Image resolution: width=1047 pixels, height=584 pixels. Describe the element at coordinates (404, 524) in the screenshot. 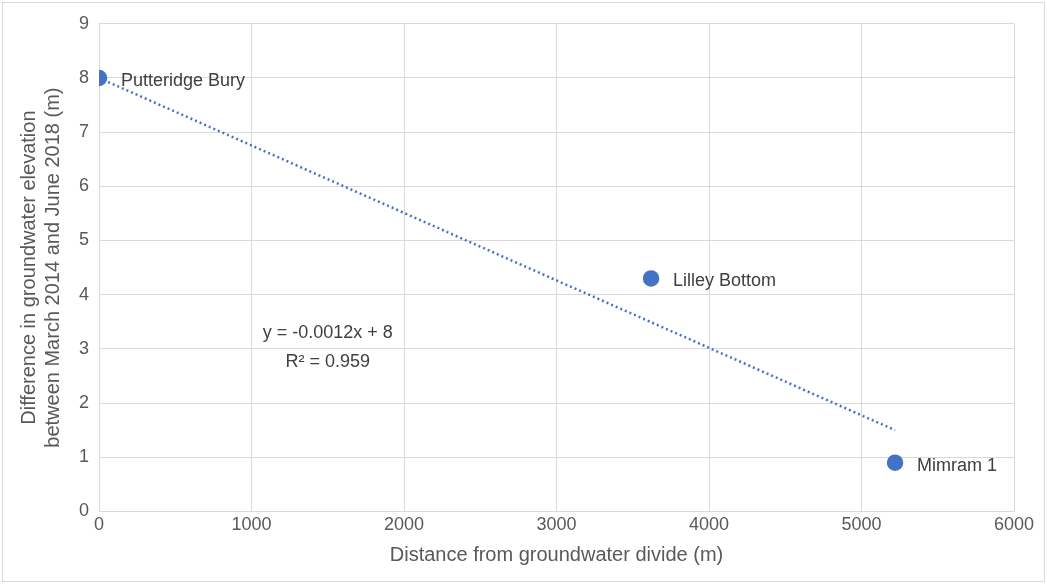

I see `x-tick-label: 2000` at that location.